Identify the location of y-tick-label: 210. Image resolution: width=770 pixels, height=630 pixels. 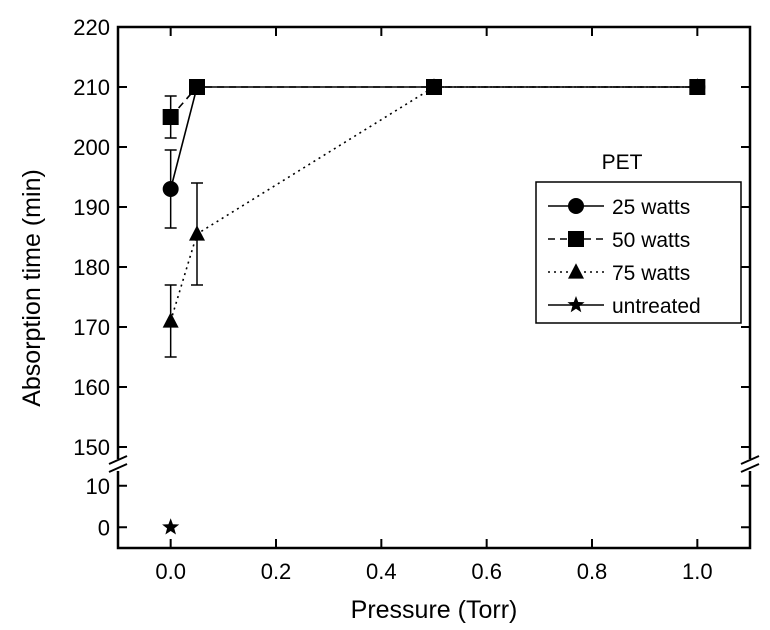
(91, 87).